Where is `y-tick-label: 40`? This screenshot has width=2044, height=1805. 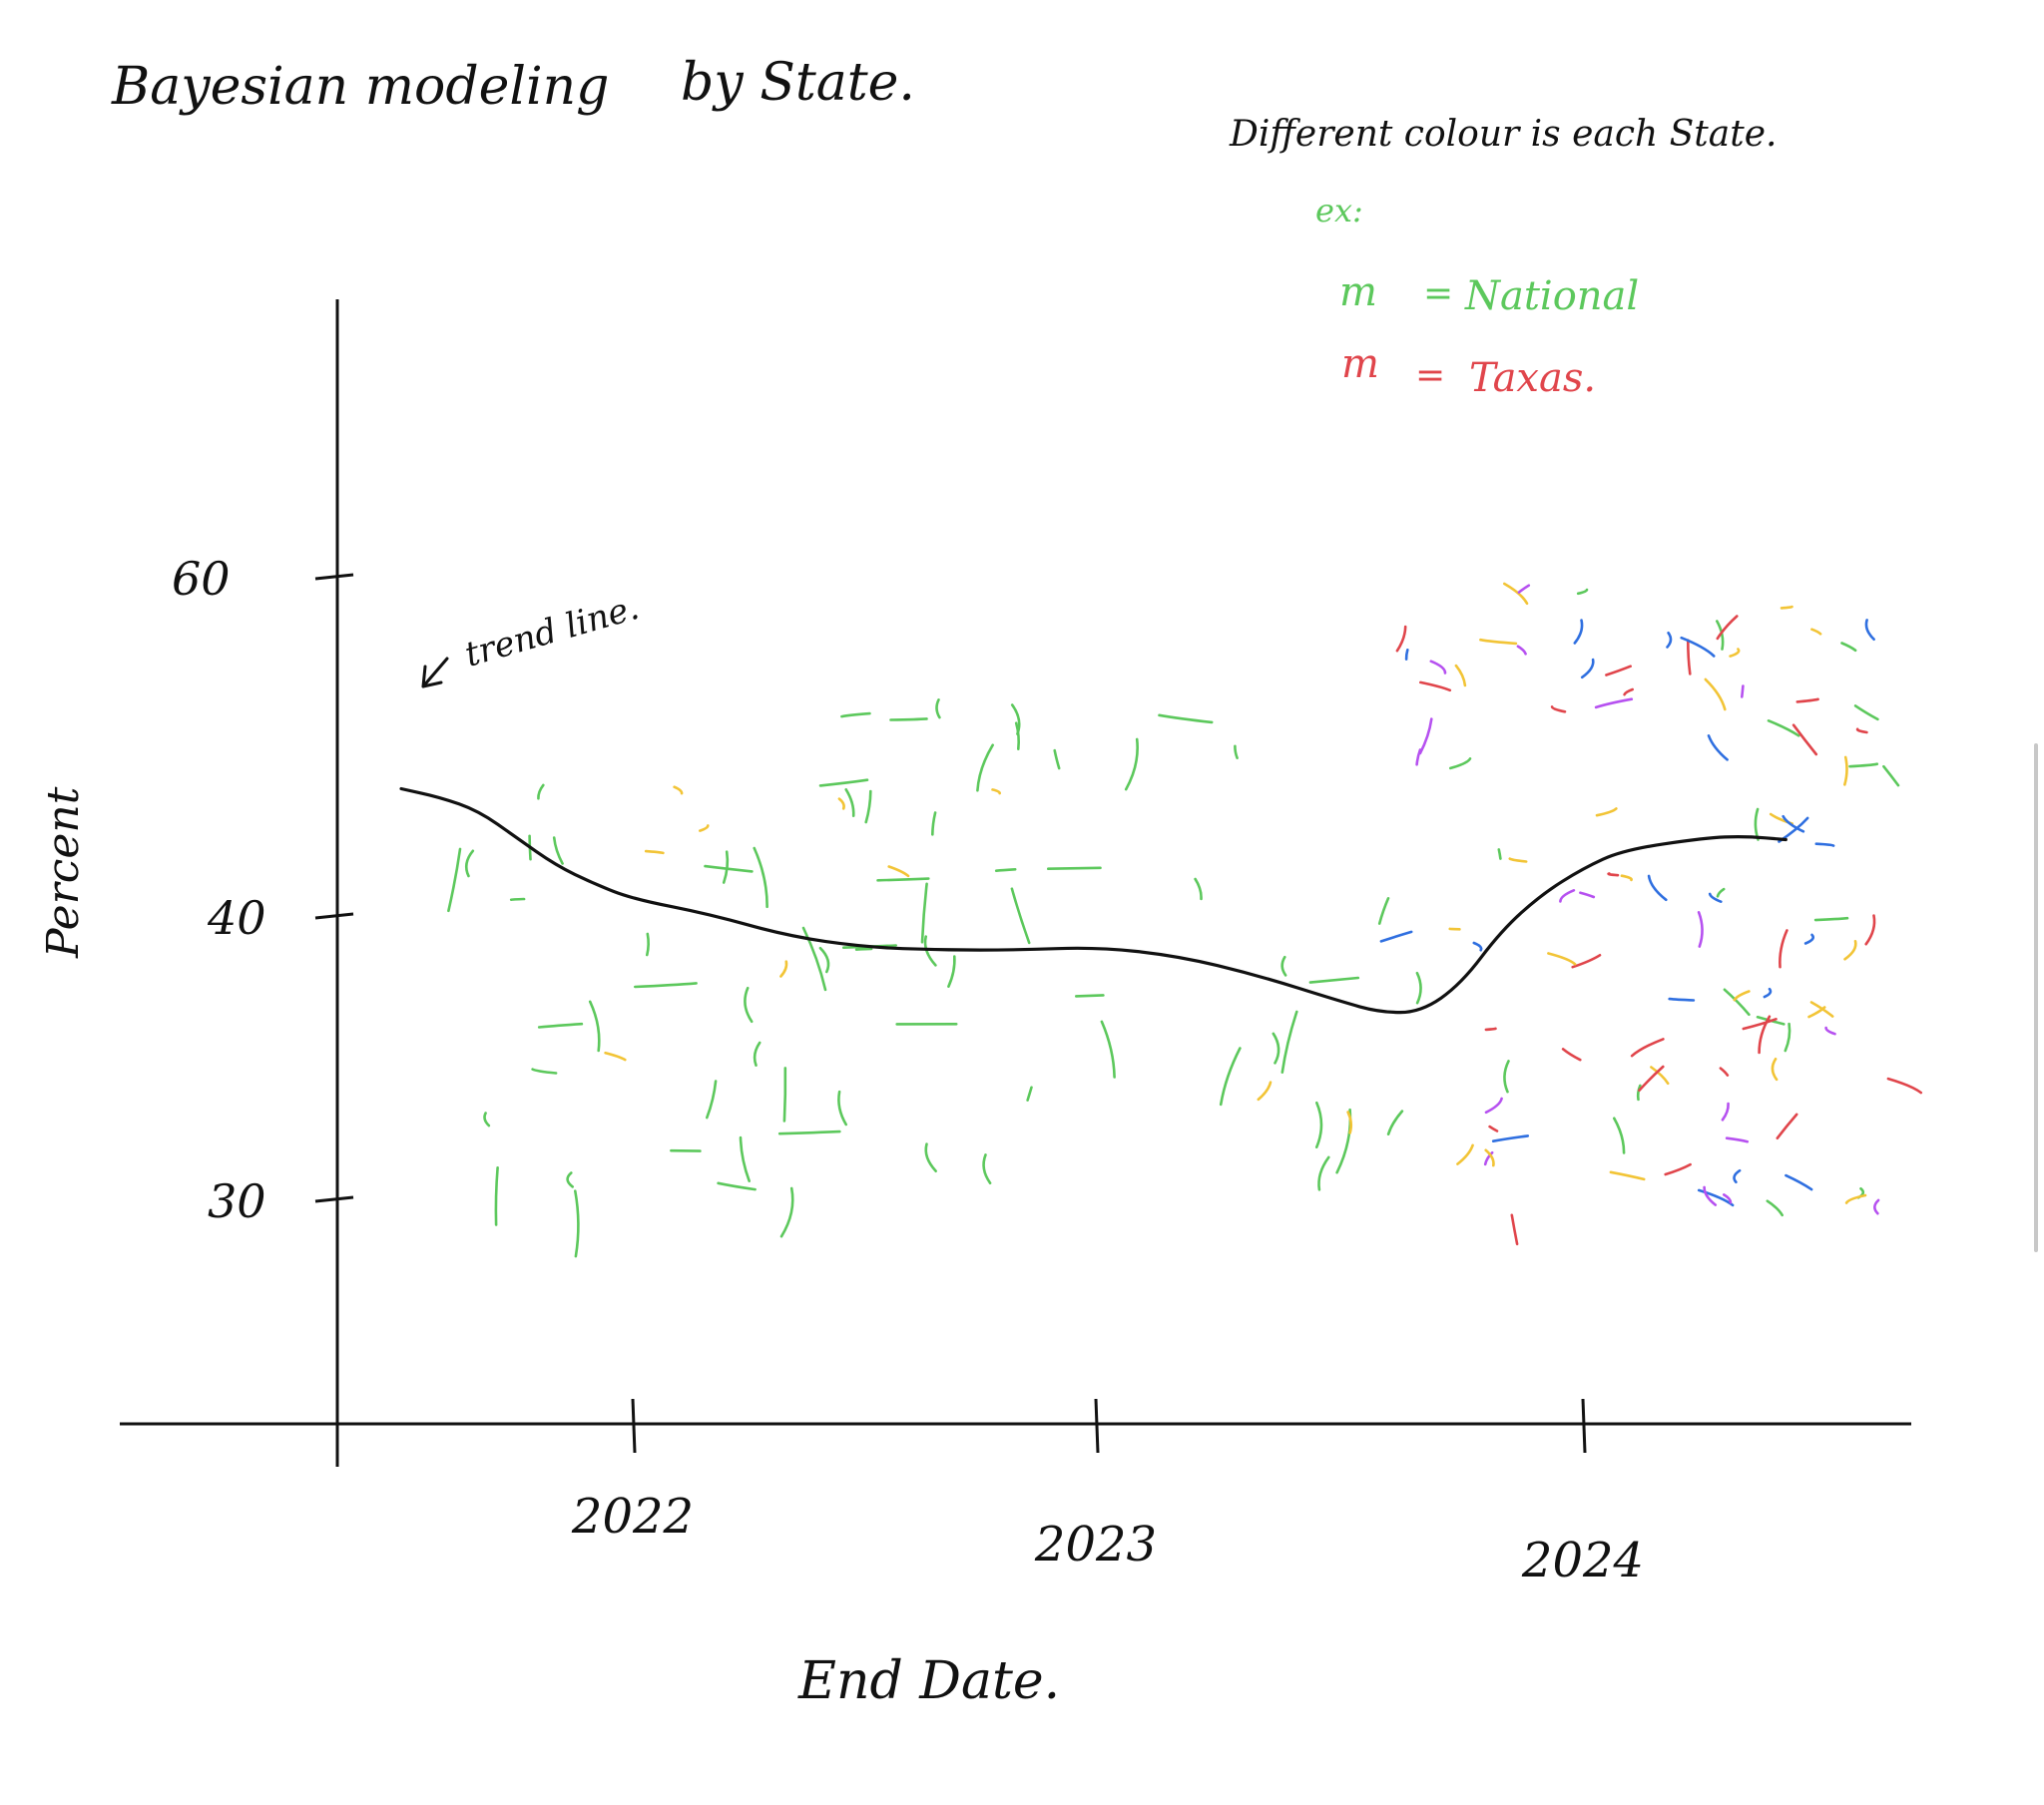
y-tick-label: 40 is located at coordinates (236, 918).